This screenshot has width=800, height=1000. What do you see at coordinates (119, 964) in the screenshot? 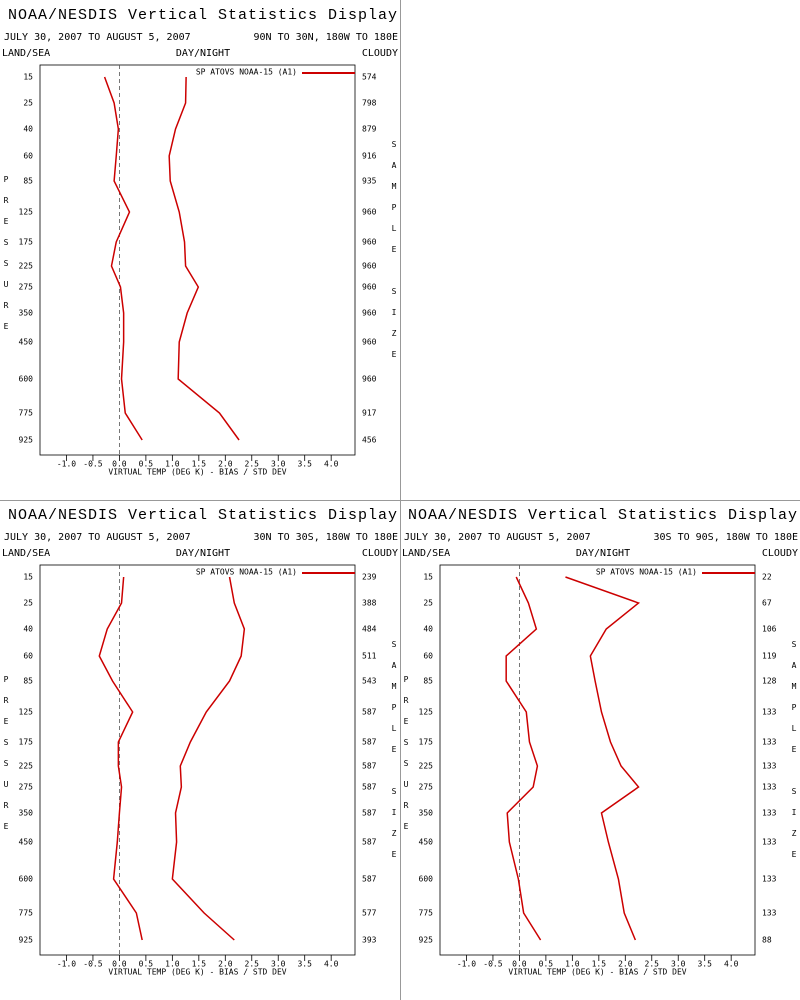
I see `x-tick-label: 0.0` at bounding box center [119, 964].